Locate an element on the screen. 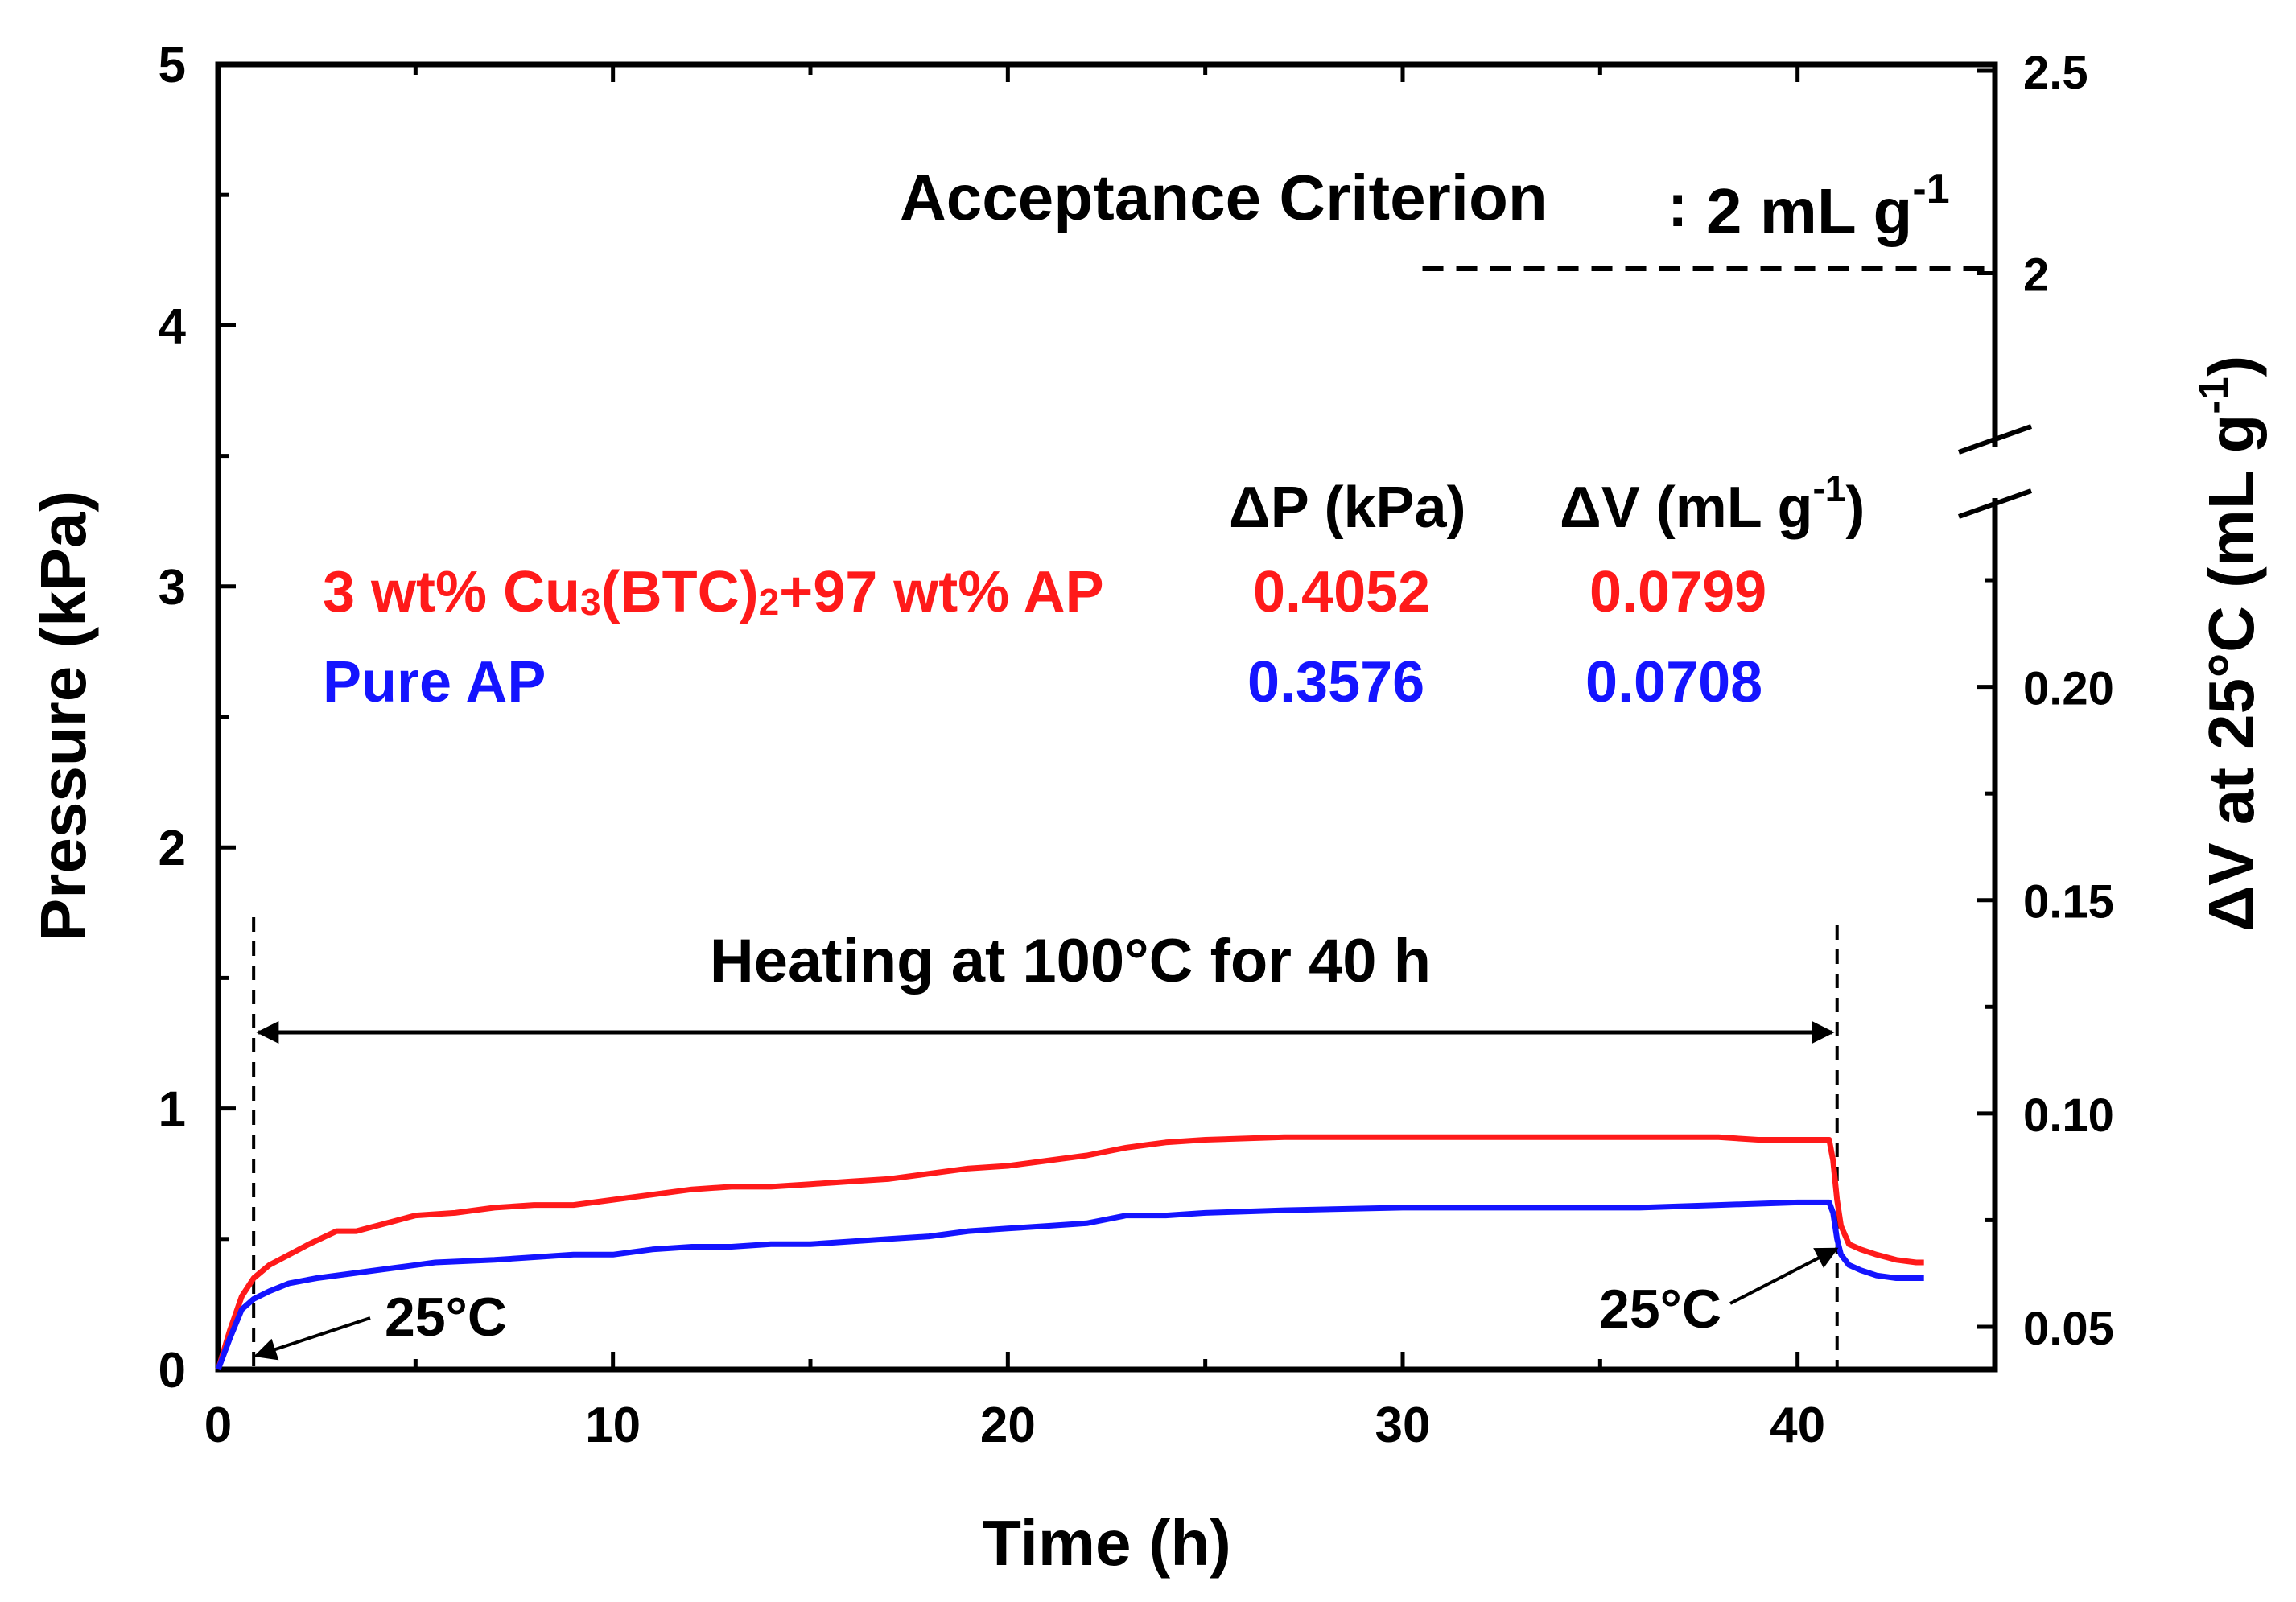  table-row-dv: 0.0708 is located at coordinates (1673, 683).